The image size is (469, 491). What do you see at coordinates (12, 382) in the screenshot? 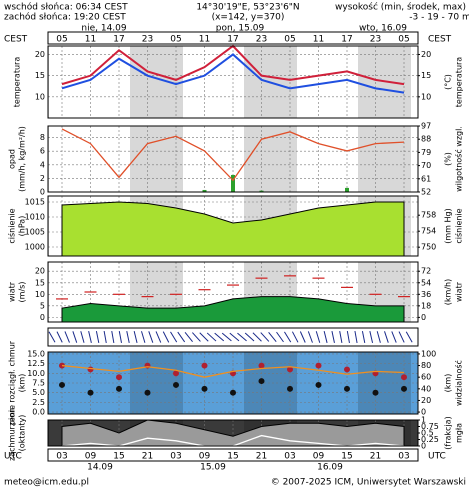
I see `y-label: pion. rozciągł. chmur` at bounding box center [12, 382].